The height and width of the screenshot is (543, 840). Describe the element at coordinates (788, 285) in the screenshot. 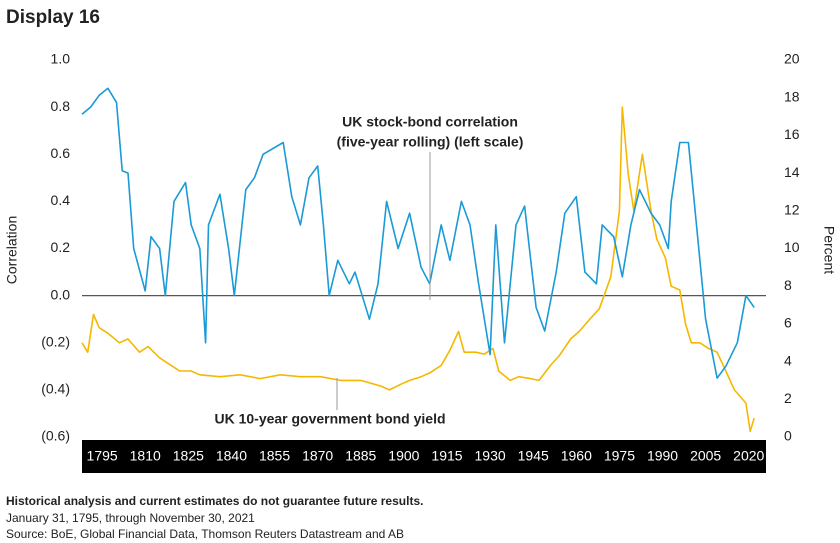

I see `y2-tick-label: 8` at that location.